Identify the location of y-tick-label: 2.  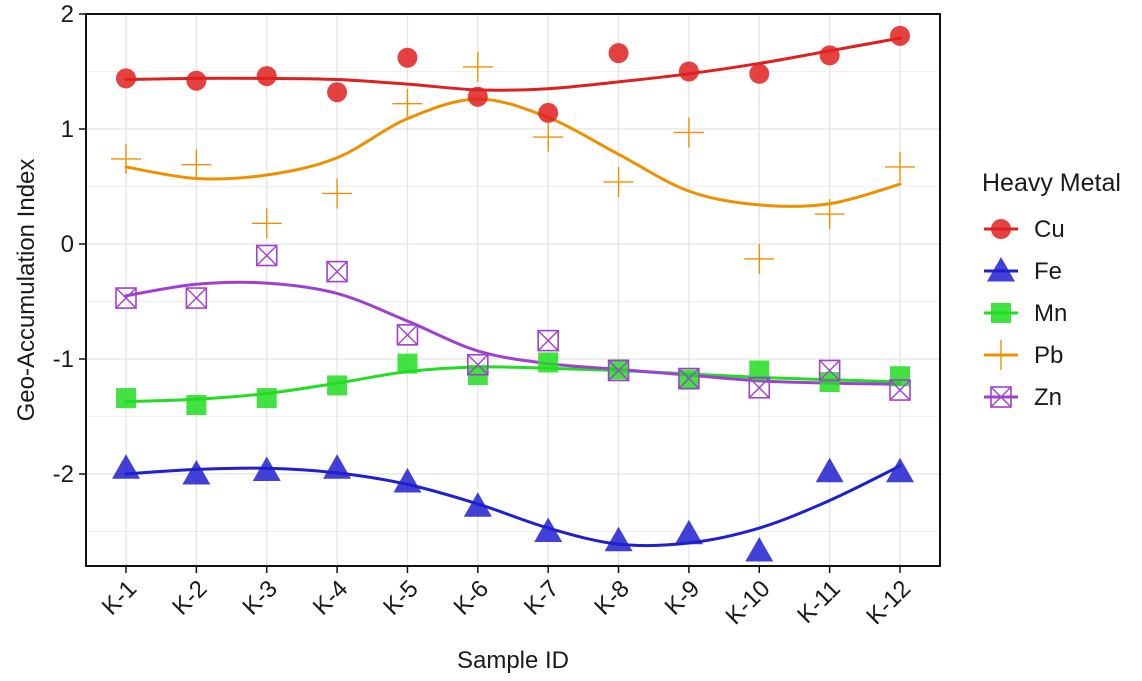
(67, 14).